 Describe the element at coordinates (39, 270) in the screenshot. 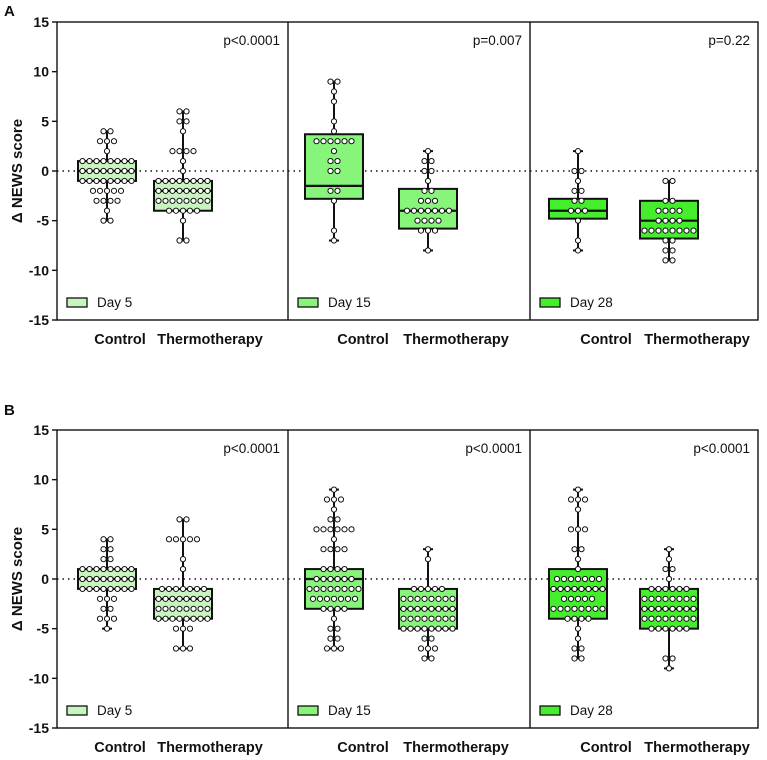

I see `y-tick-label: -10` at that location.